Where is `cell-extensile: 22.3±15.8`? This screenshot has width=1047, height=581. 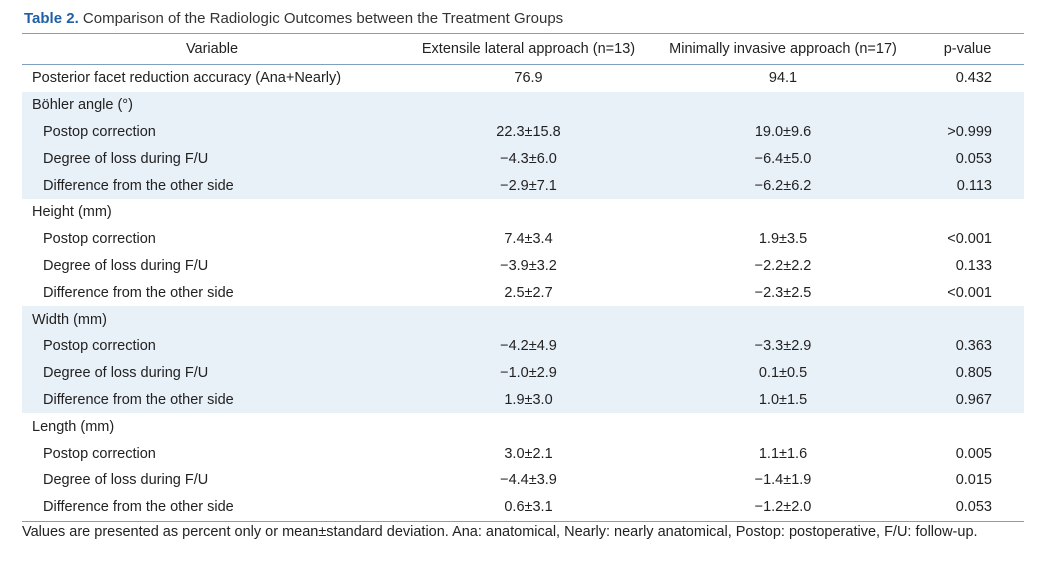
cell-extensile: 22.3±15.8 is located at coordinates (528, 132).